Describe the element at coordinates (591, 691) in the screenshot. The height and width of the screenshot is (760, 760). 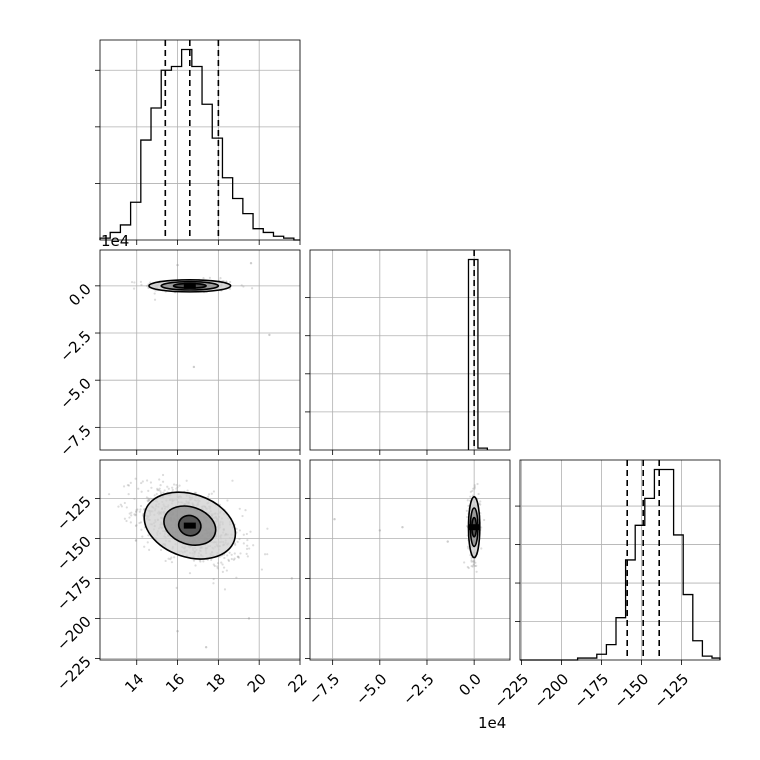
I see `x-tick-label: −175` at that location.